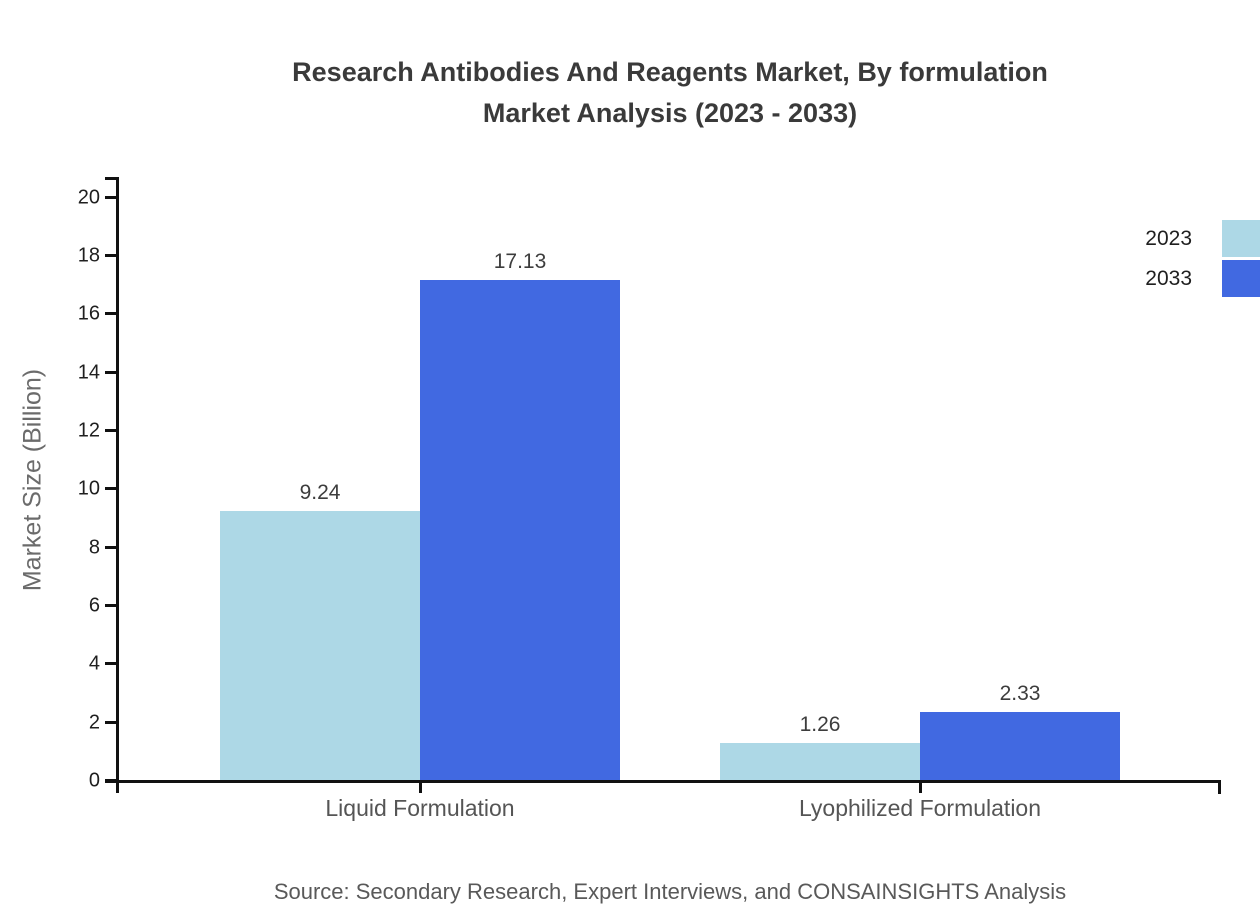 The height and width of the screenshot is (920, 1260). I want to click on legend-swatch-2033, so click(1241, 278).